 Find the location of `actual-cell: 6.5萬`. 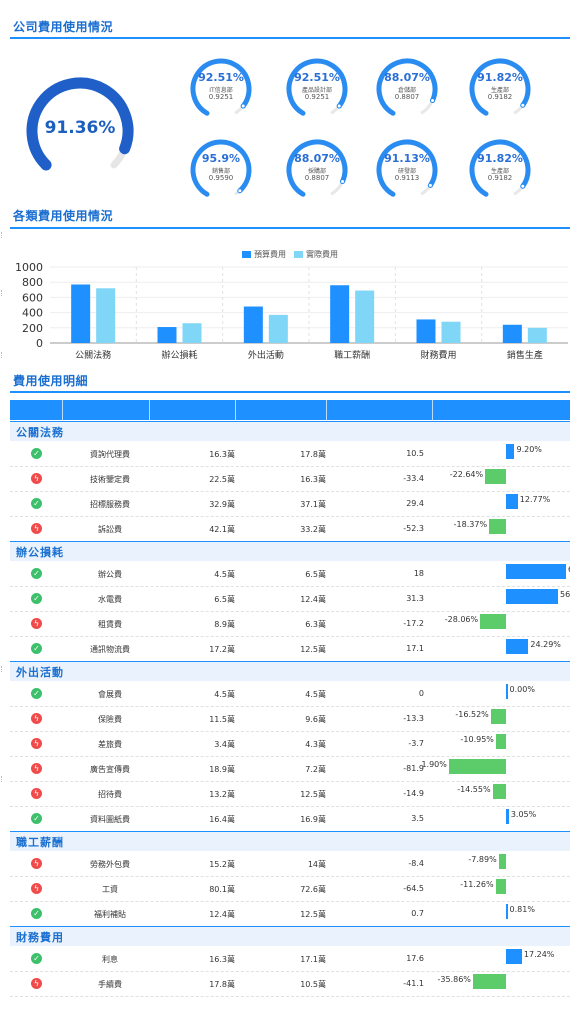

actual-cell: 6.5萬 is located at coordinates (315, 574).